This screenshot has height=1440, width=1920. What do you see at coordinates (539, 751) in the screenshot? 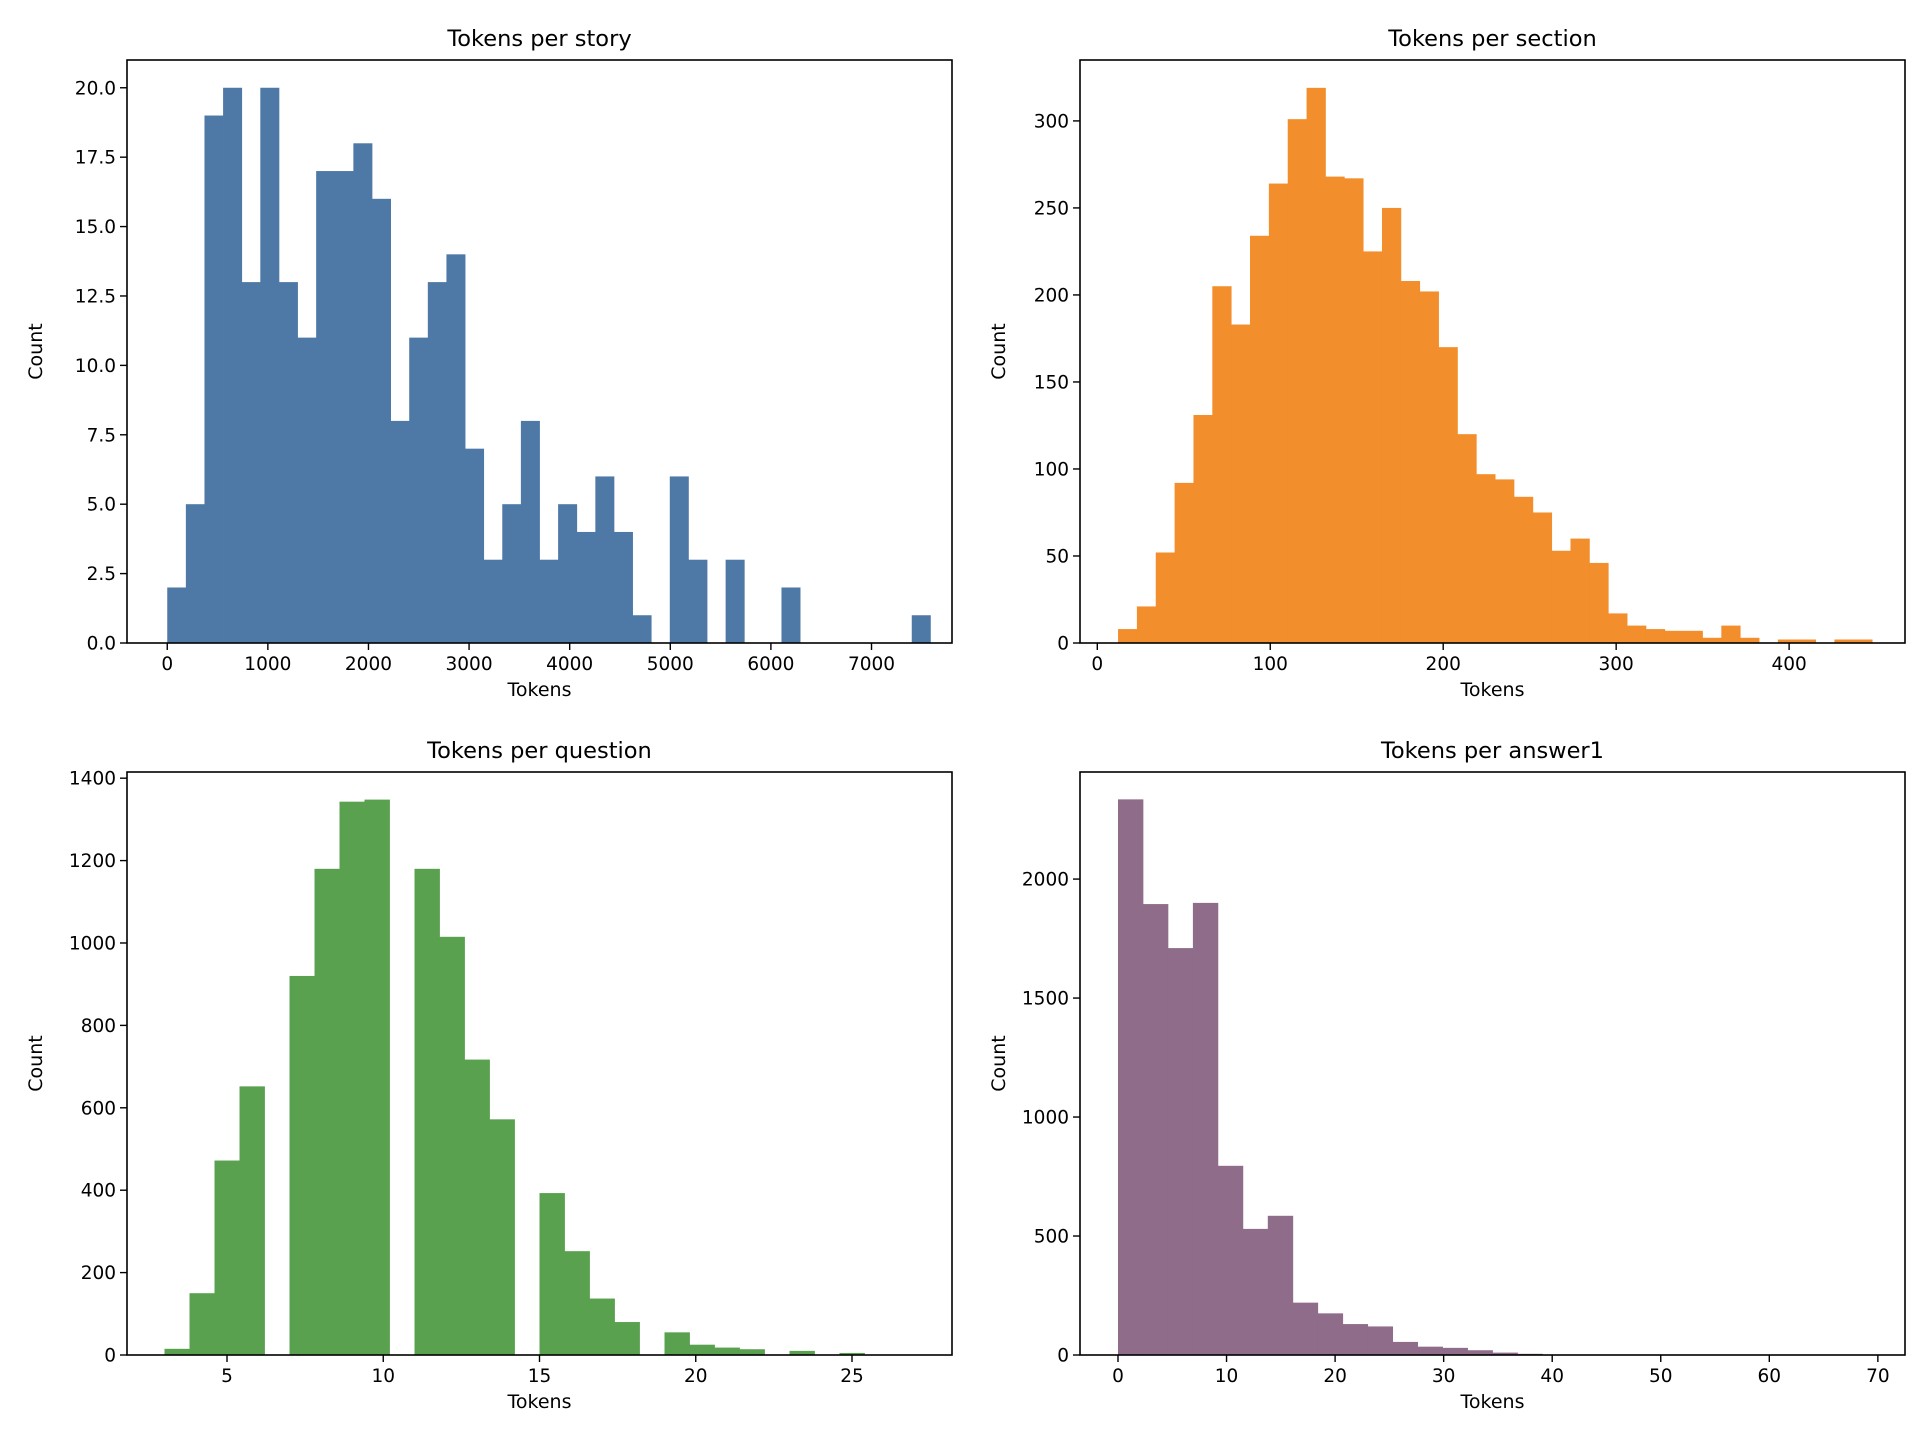
I see `chart-title: Tokens per question` at bounding box center [539, 751].